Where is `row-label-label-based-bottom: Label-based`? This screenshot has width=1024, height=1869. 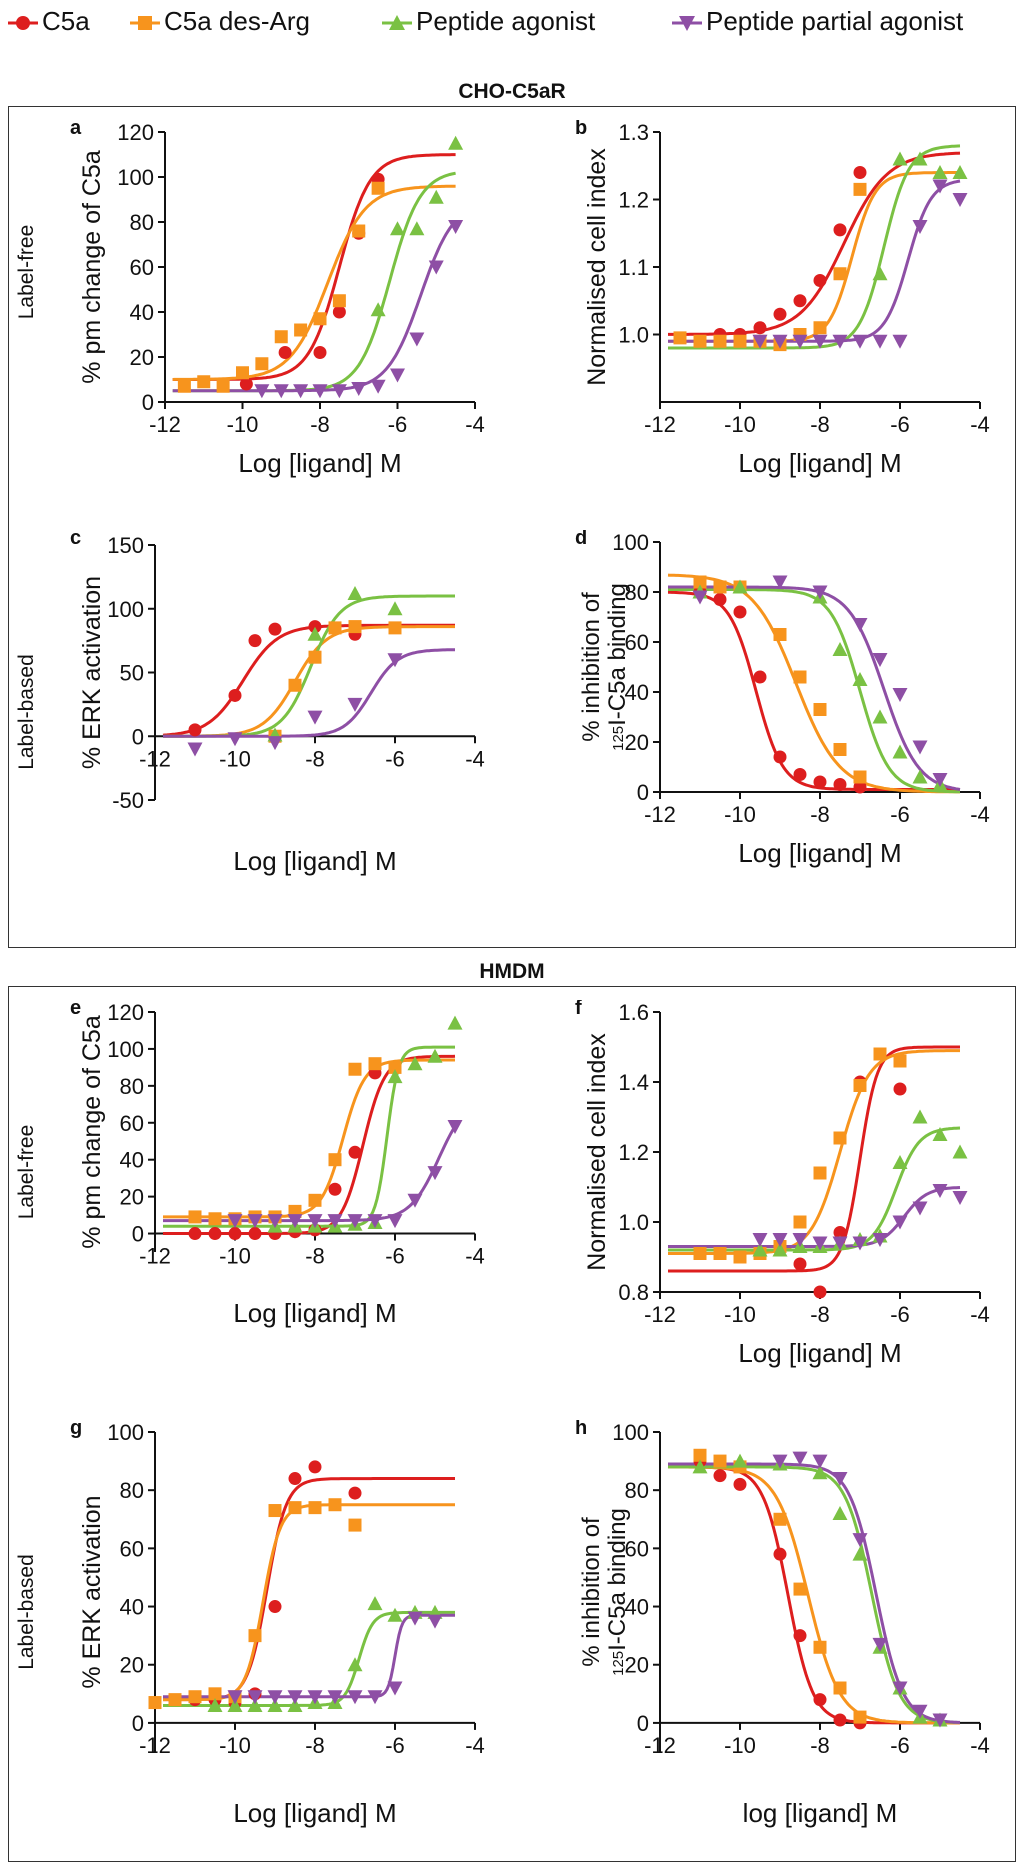 row-label-label-based-bottom: Label-based is located at coordinates (26, 1612).